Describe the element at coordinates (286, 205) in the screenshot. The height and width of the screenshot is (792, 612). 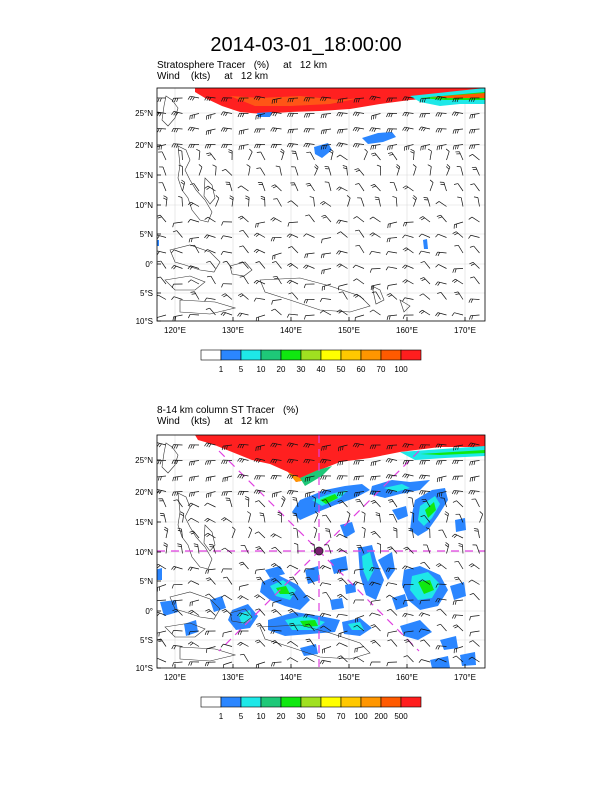
I see `panel1-coastlines` at that location.